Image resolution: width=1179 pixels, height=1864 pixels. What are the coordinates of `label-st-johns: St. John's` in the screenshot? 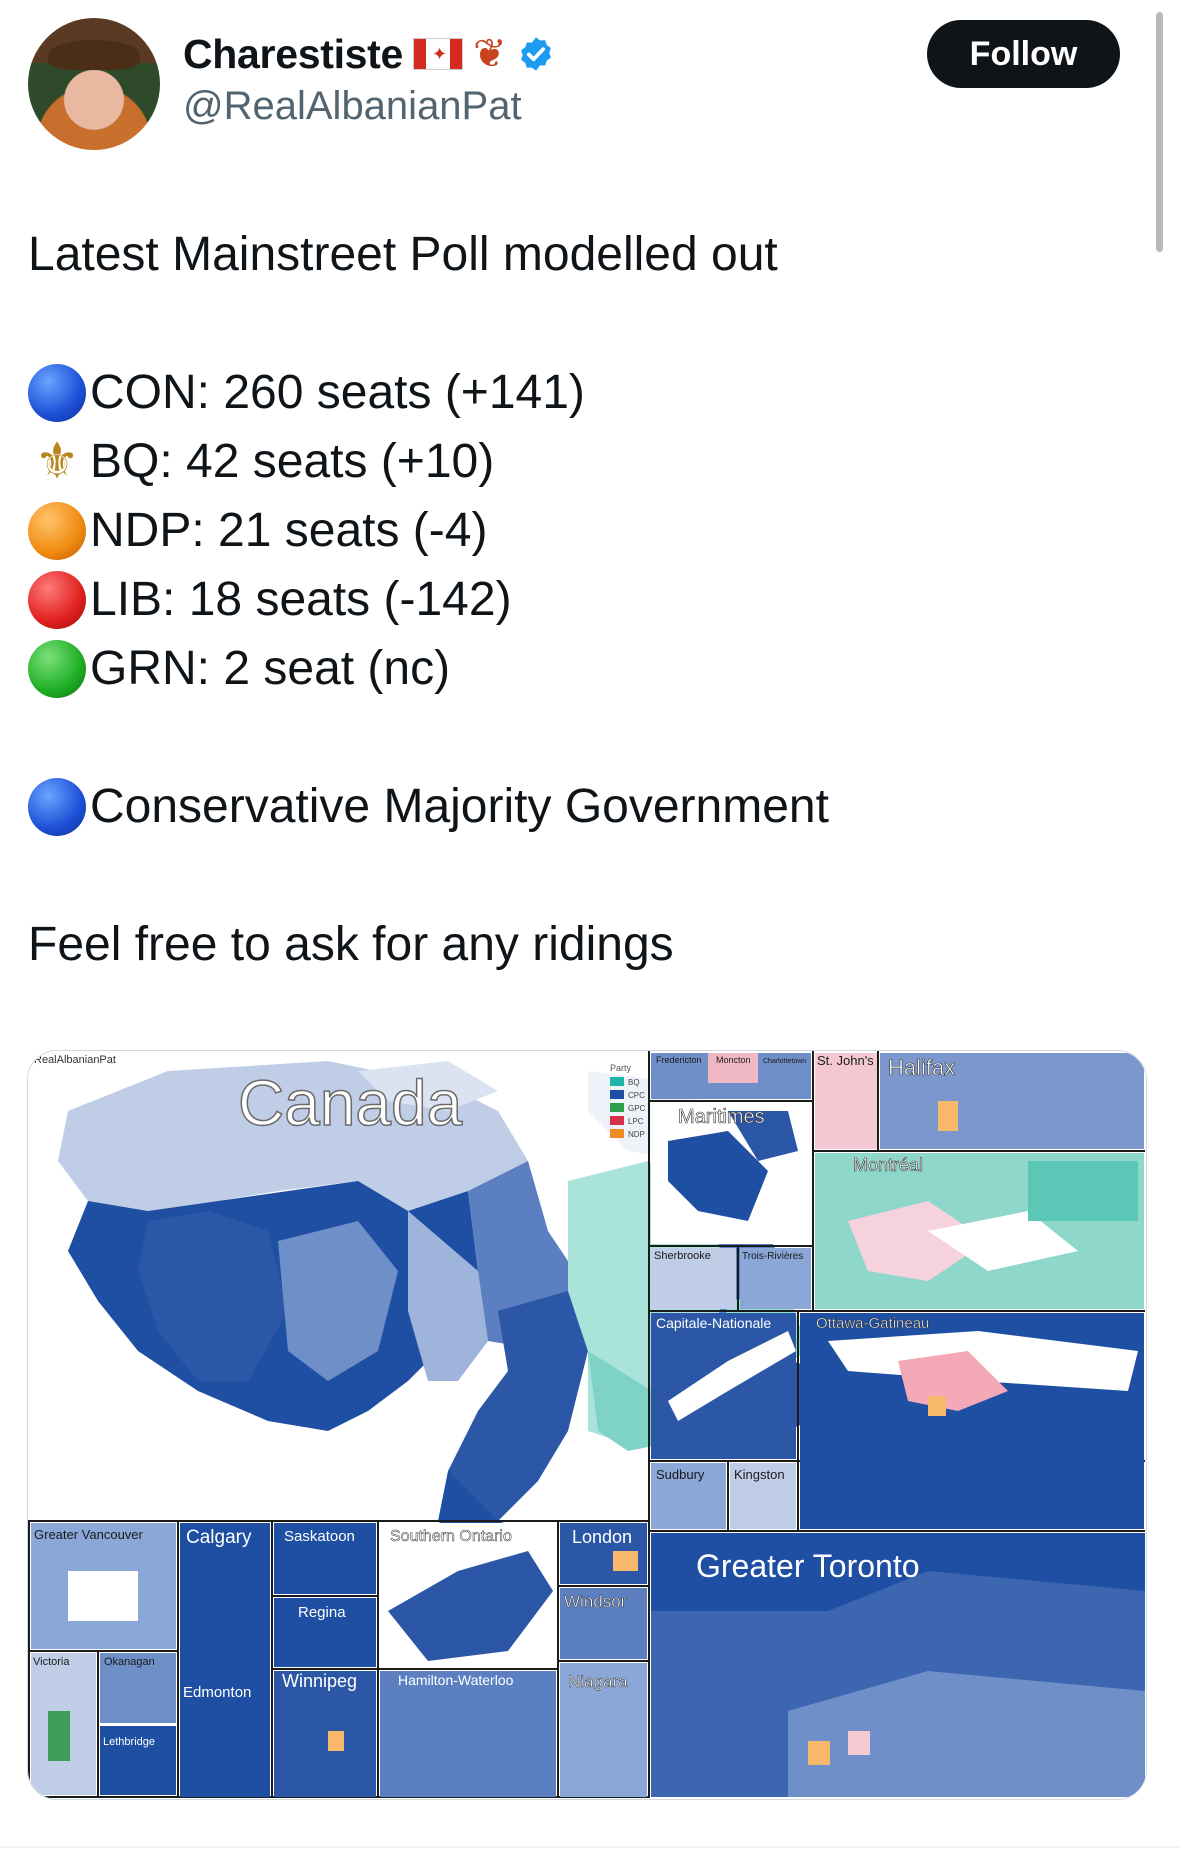 It's located at (845, 1060).